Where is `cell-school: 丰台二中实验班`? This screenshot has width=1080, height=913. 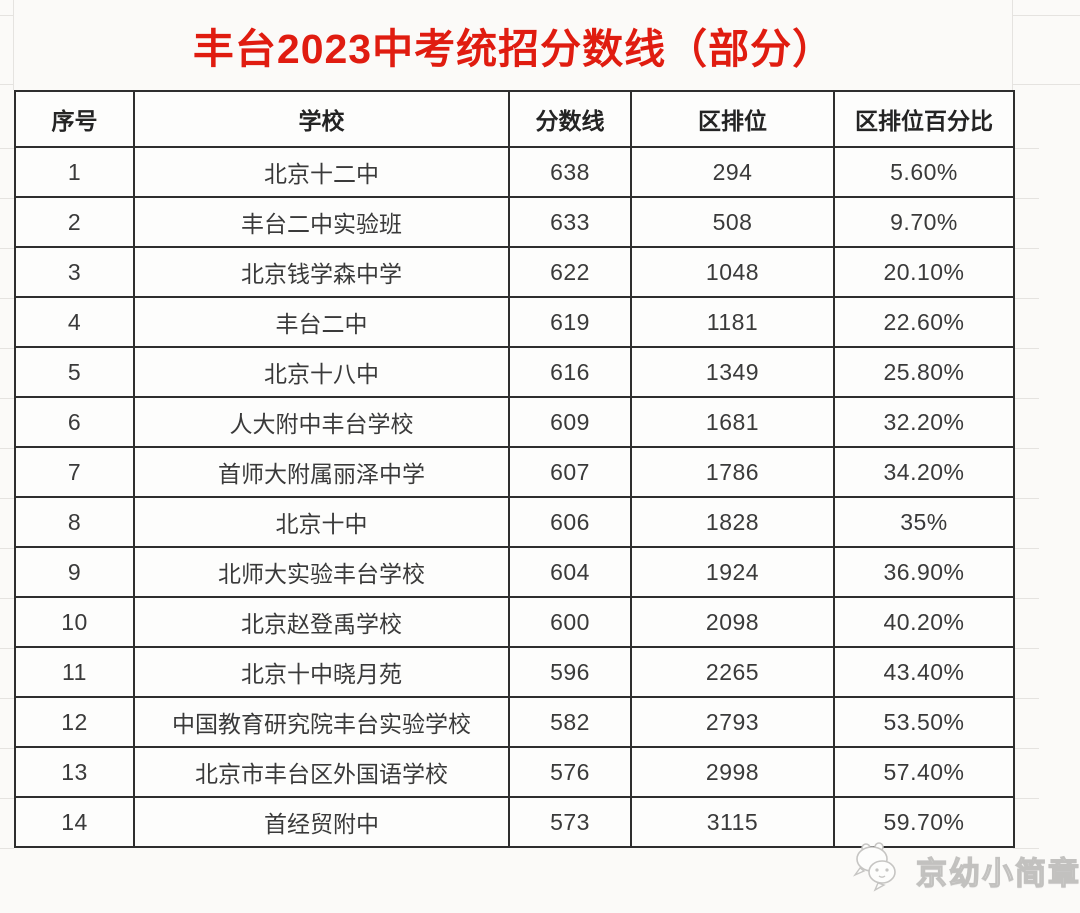 cell-school: 丰台二中实验班 is located at coordinates (321, 222).